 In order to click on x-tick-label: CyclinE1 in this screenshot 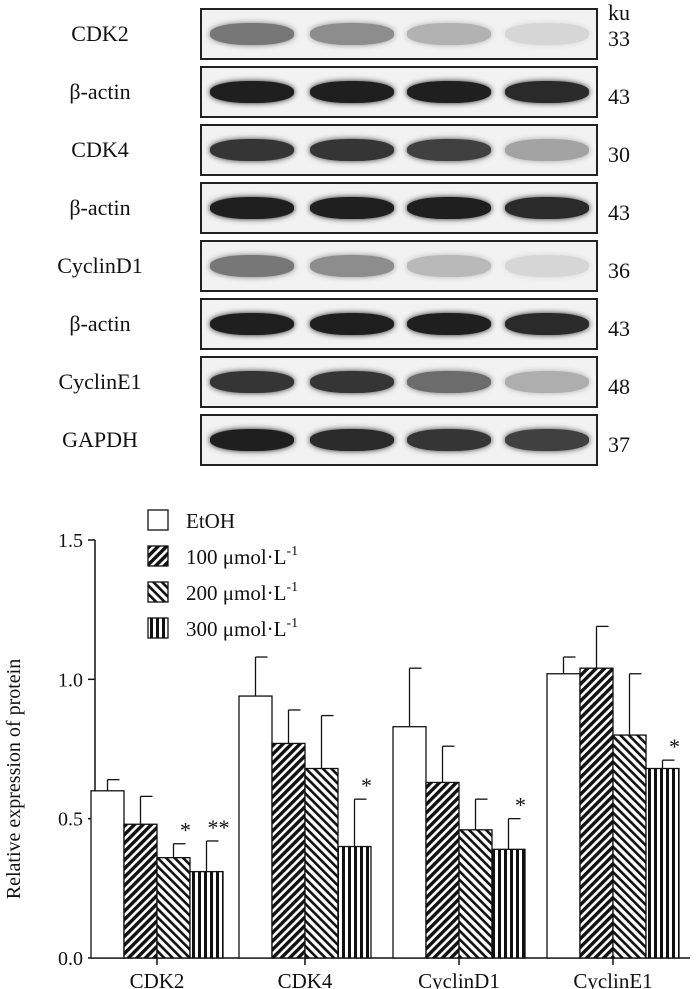, I will do `click(612, 979)`.